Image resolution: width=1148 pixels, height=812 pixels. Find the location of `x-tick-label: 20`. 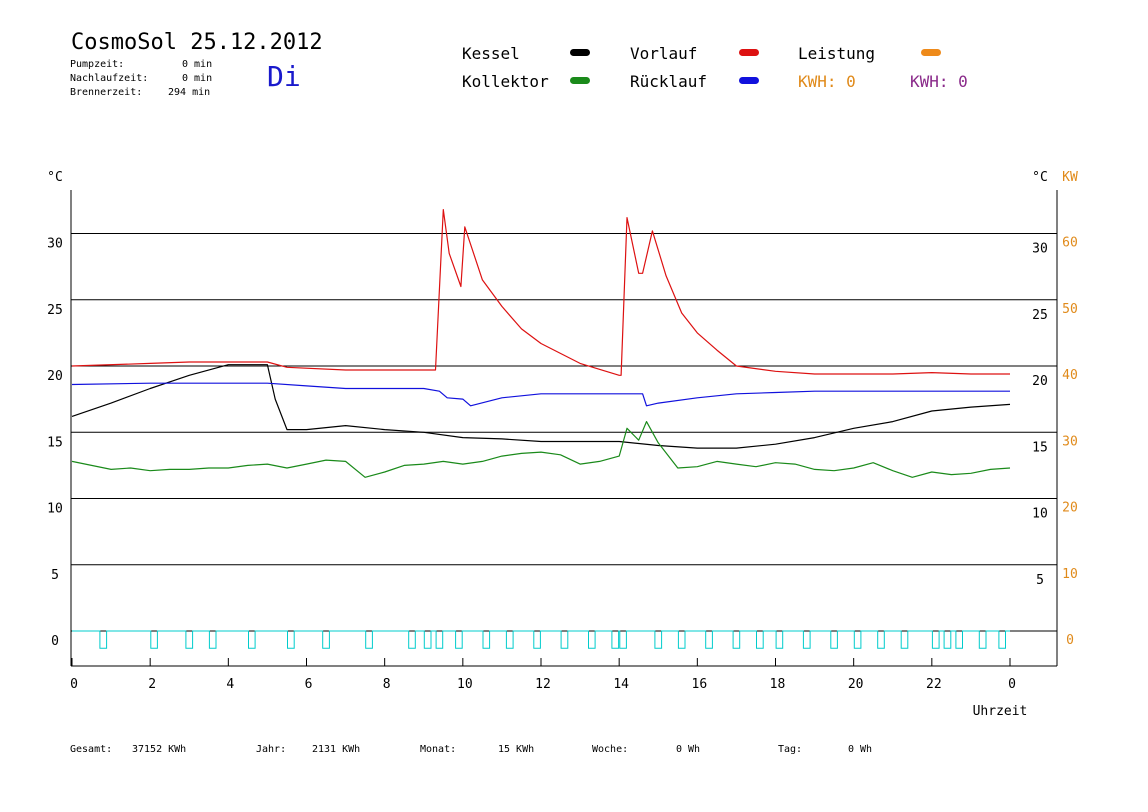

x-tick-label: 20 is located at coordinates (856, 684).